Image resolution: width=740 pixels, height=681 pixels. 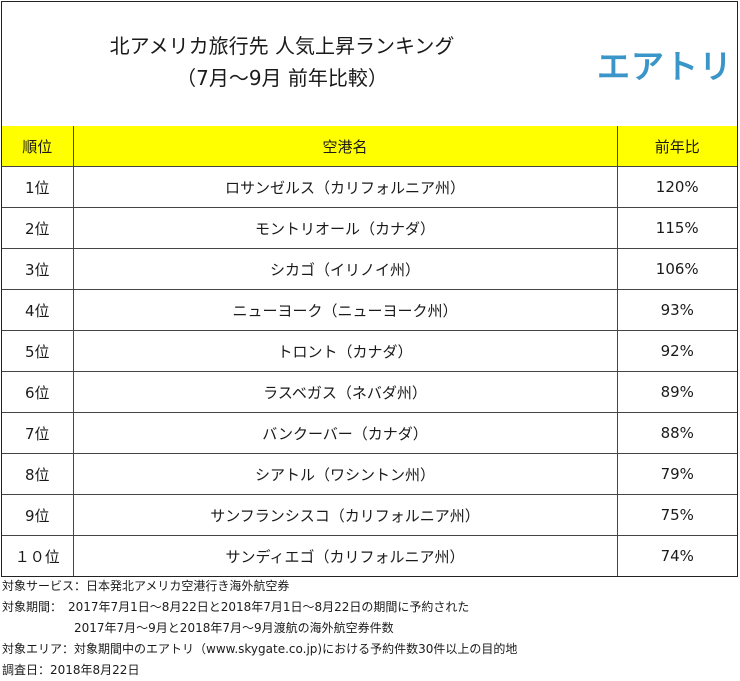 What do you see at coordinates (38, 310) in the screenshot?
I see `rank-cell: 4位` at bounding box center [38, 310].